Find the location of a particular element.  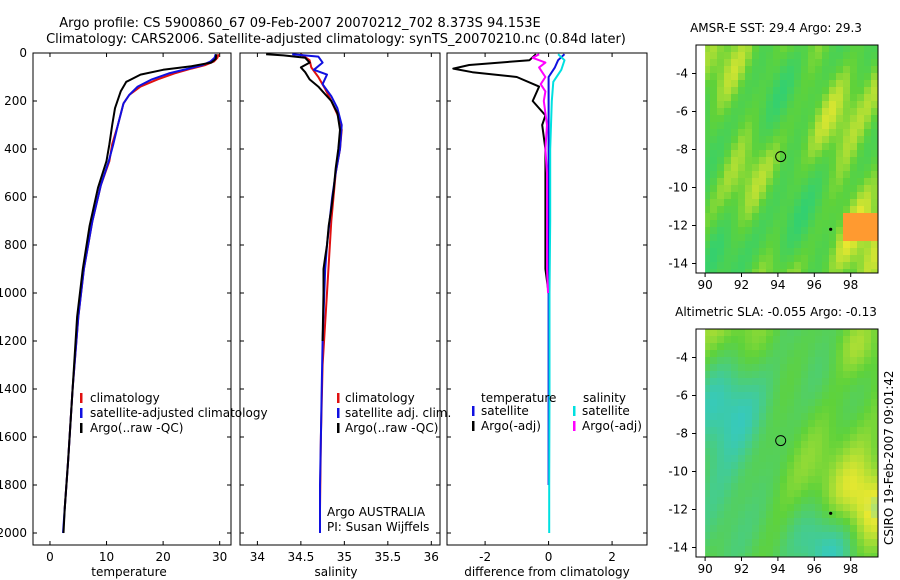

y-tick-label: 600 is located at coordinates (15, 197).